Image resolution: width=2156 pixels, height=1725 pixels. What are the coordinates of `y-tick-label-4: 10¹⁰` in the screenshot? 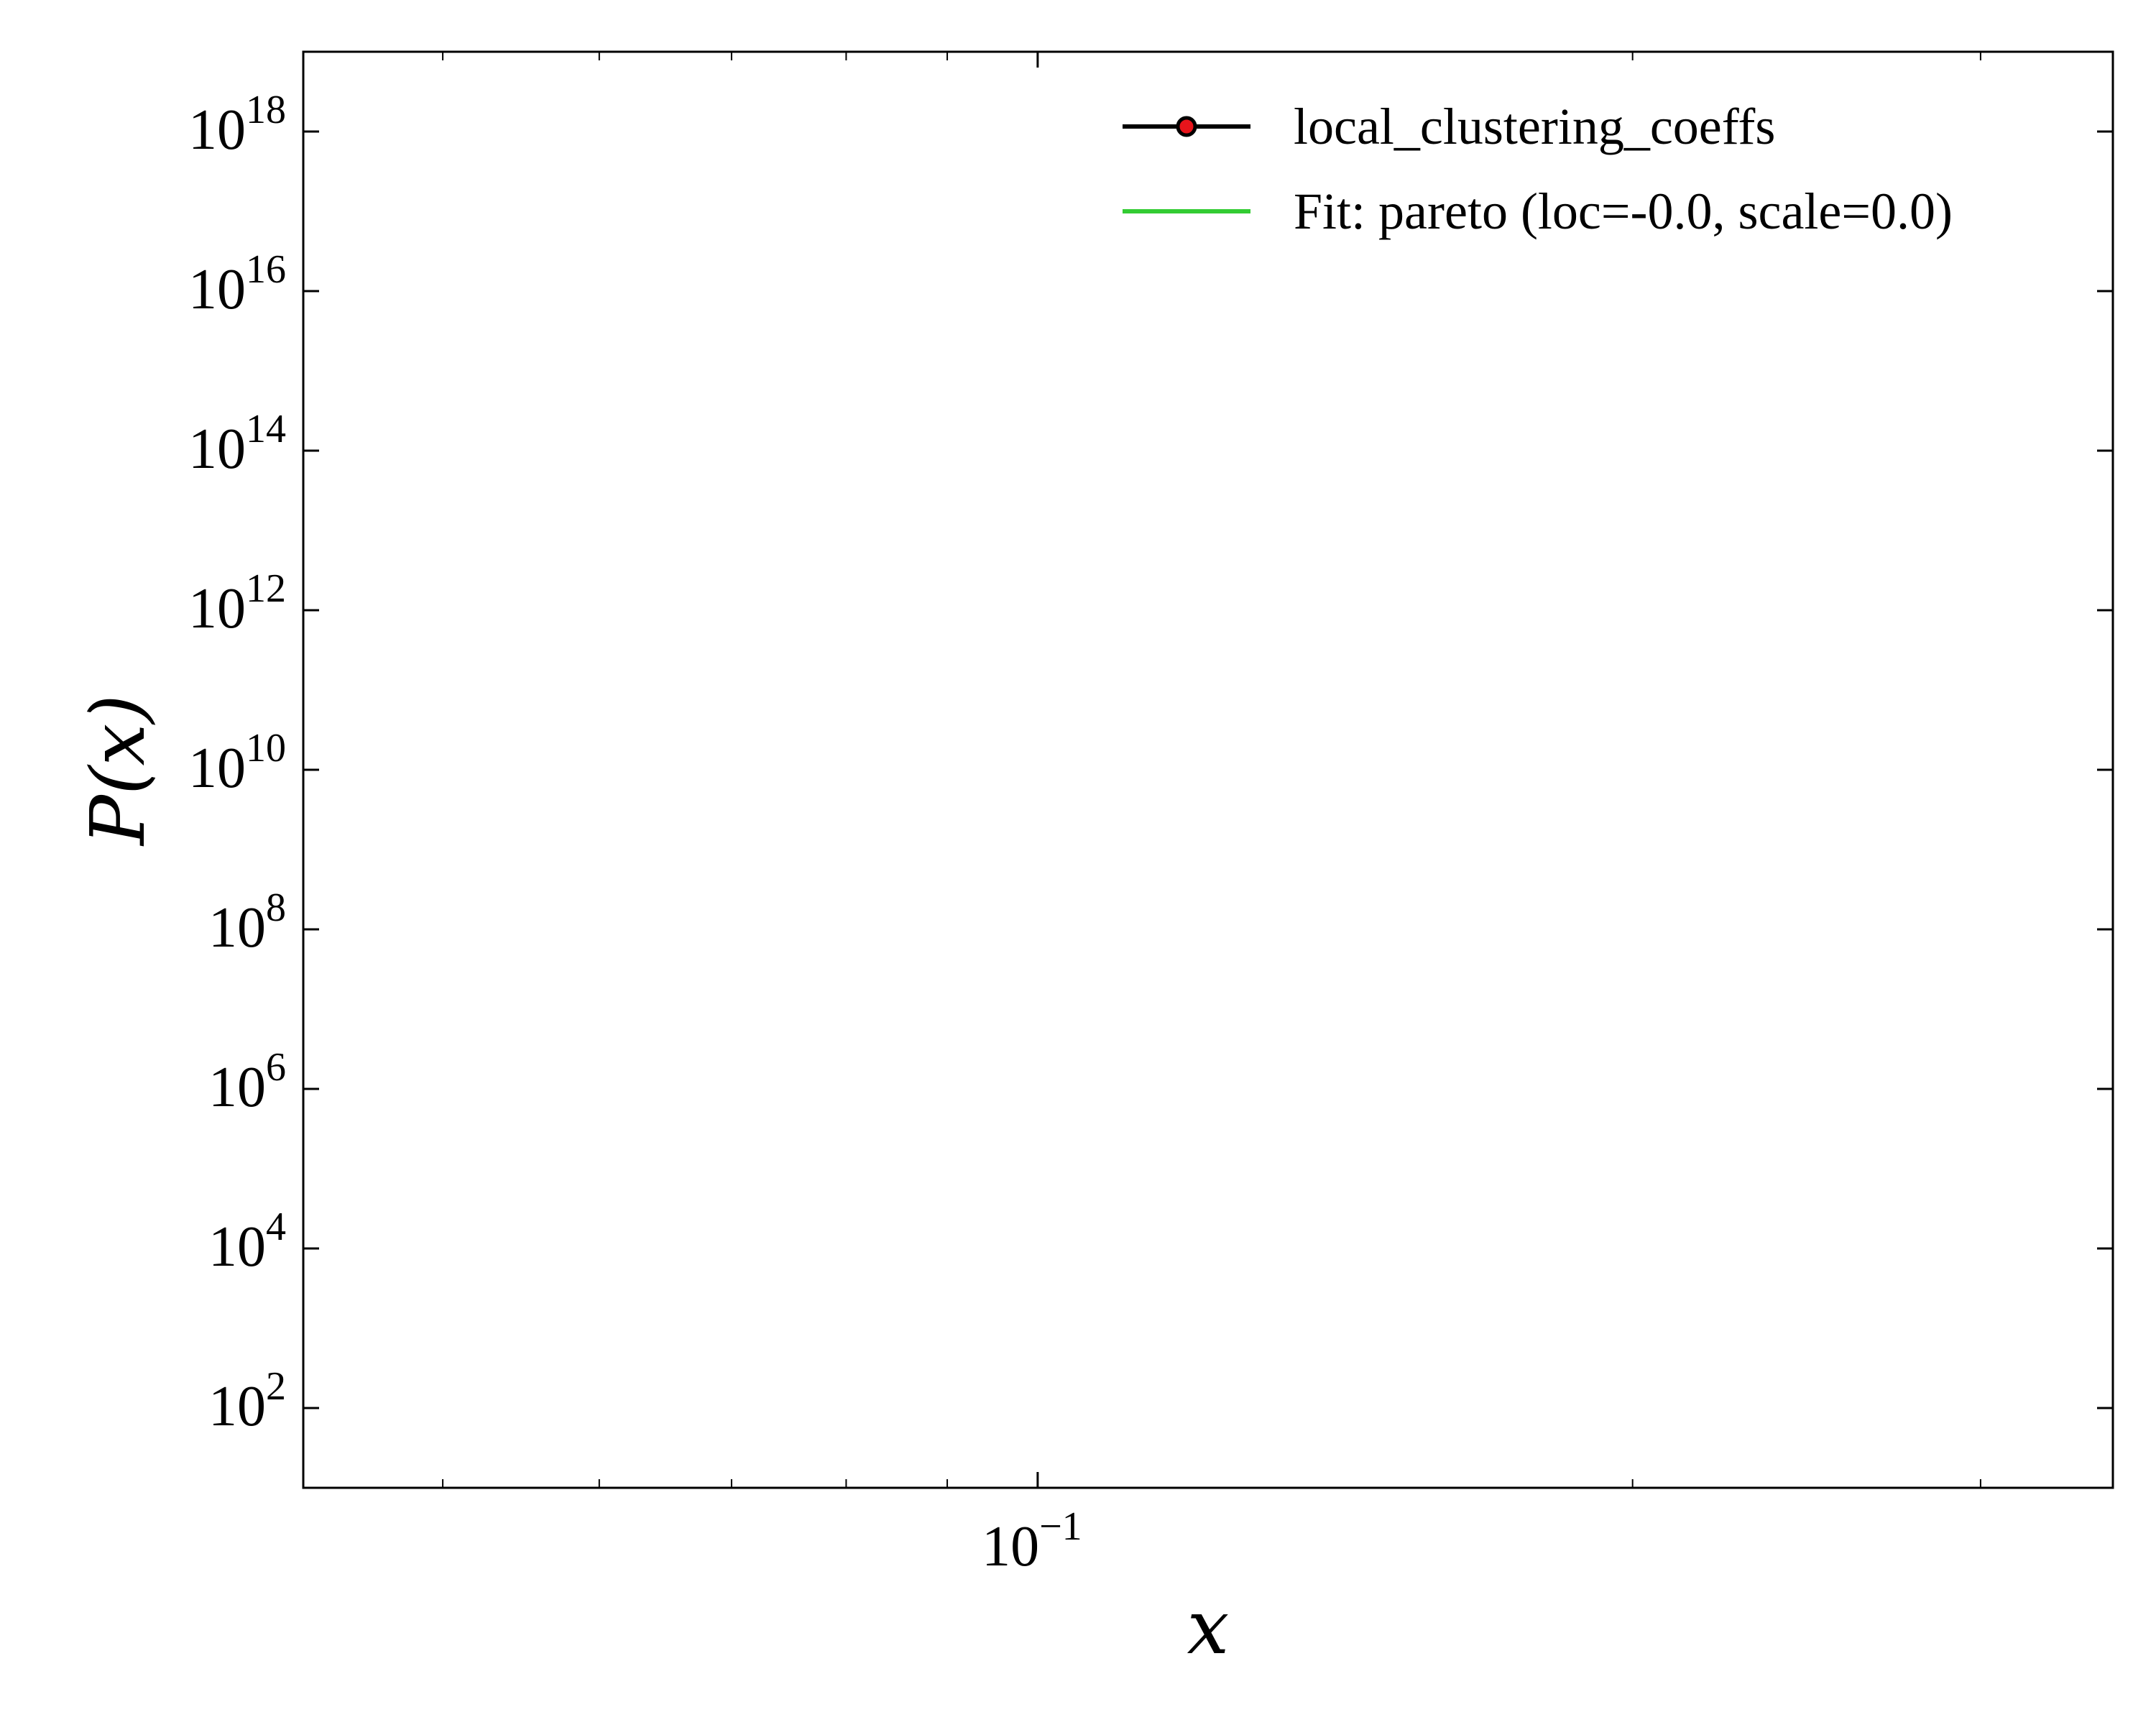 It's located at (237, 763).